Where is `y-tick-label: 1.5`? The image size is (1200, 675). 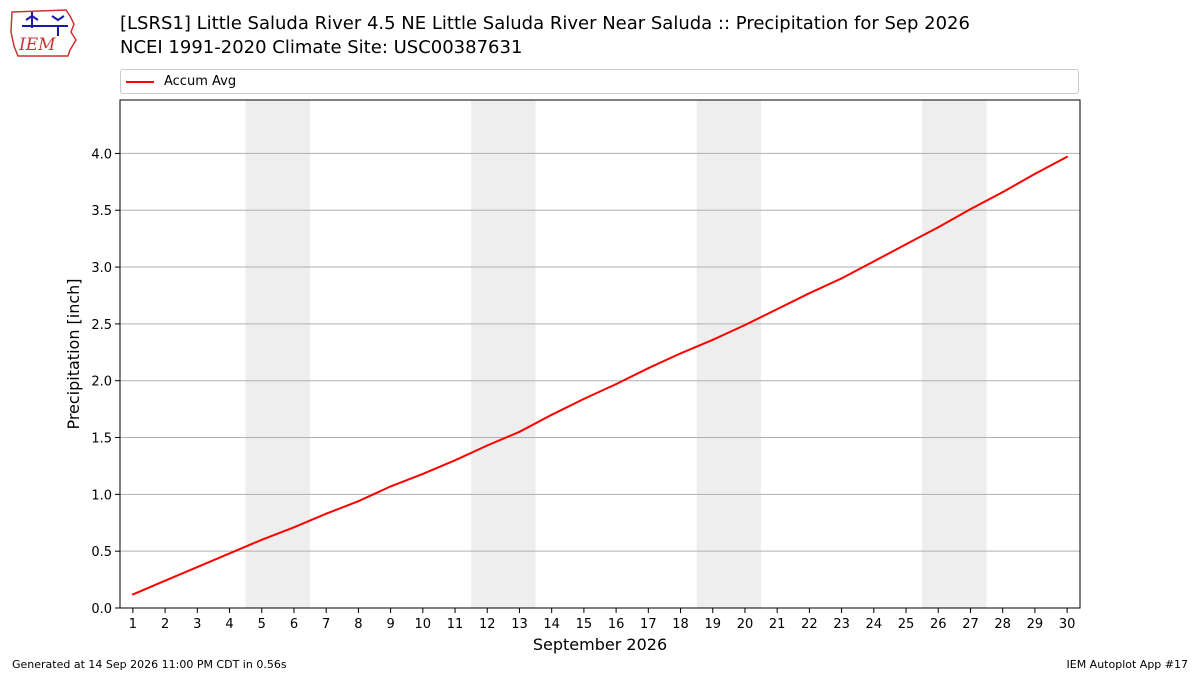 y-tick-label: 1.5 is located at coordinates (101, 439).